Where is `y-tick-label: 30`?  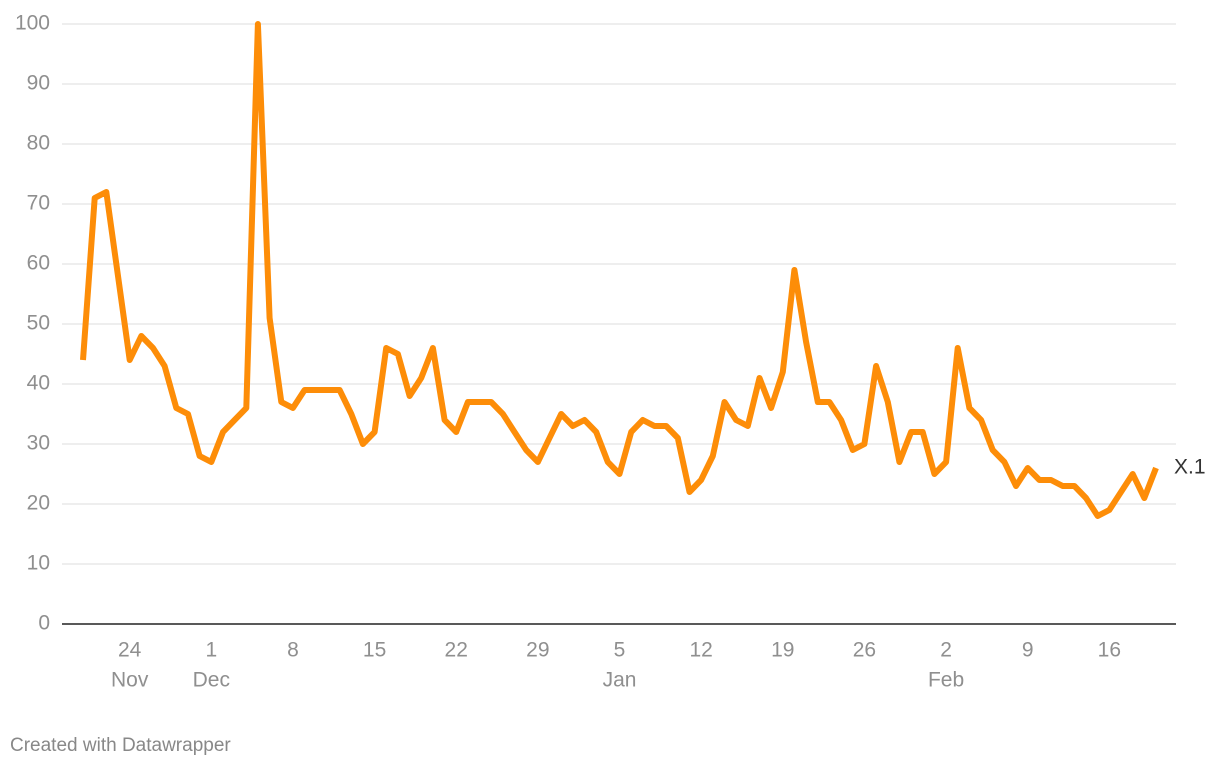 y-tick-label: 30 is located at coordinates (38, 443).